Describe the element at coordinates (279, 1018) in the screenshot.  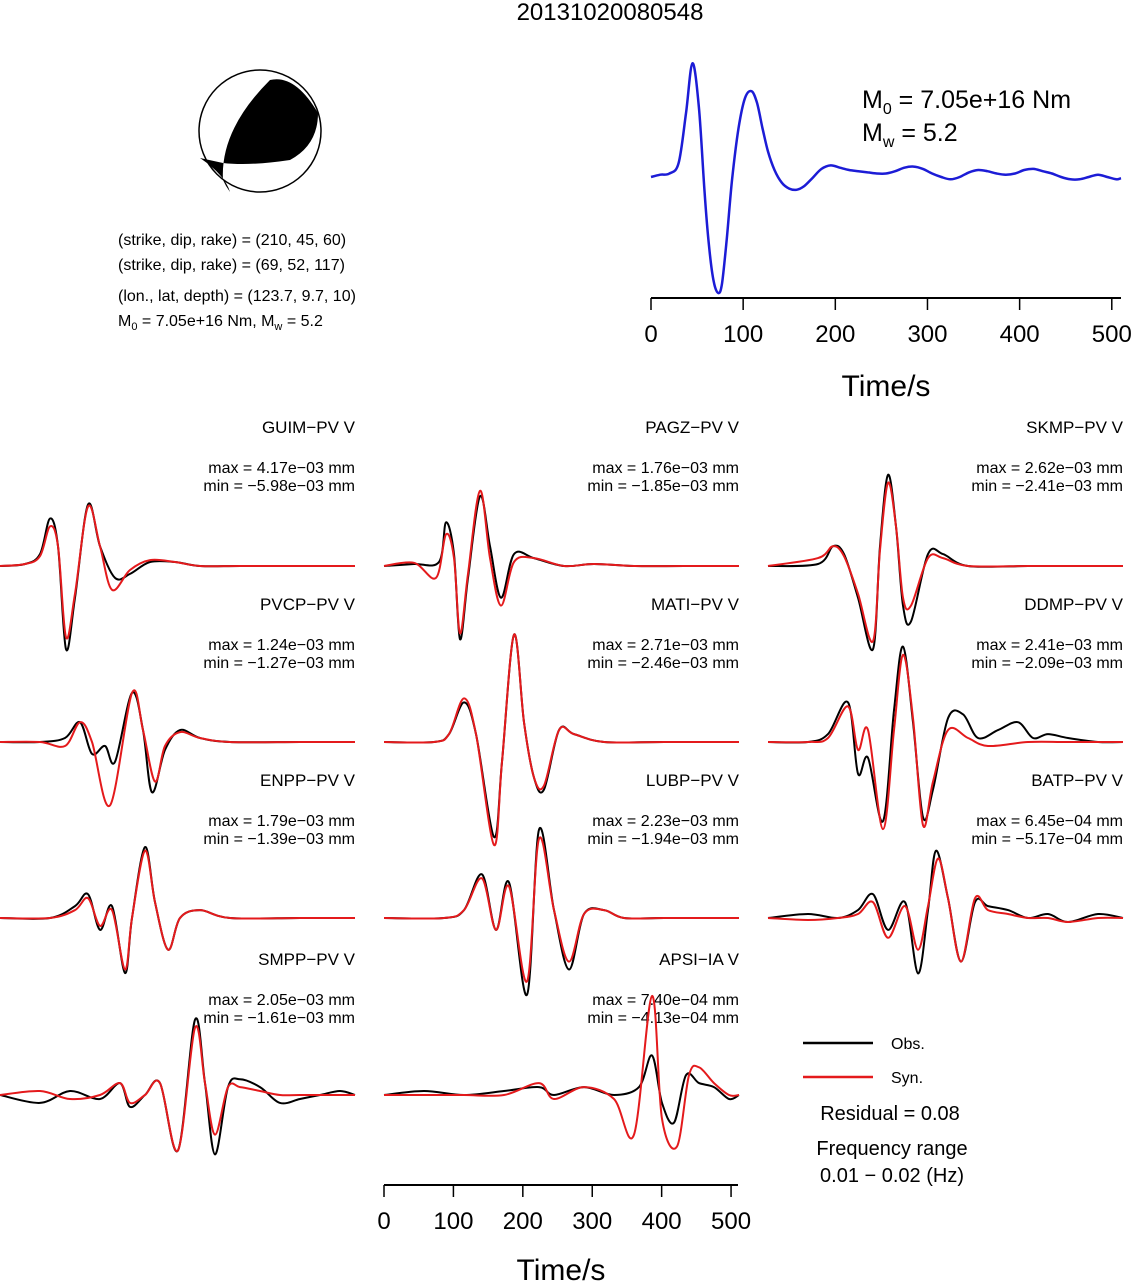
I see `station-min: min = −1.61e−03 mm` at that location.